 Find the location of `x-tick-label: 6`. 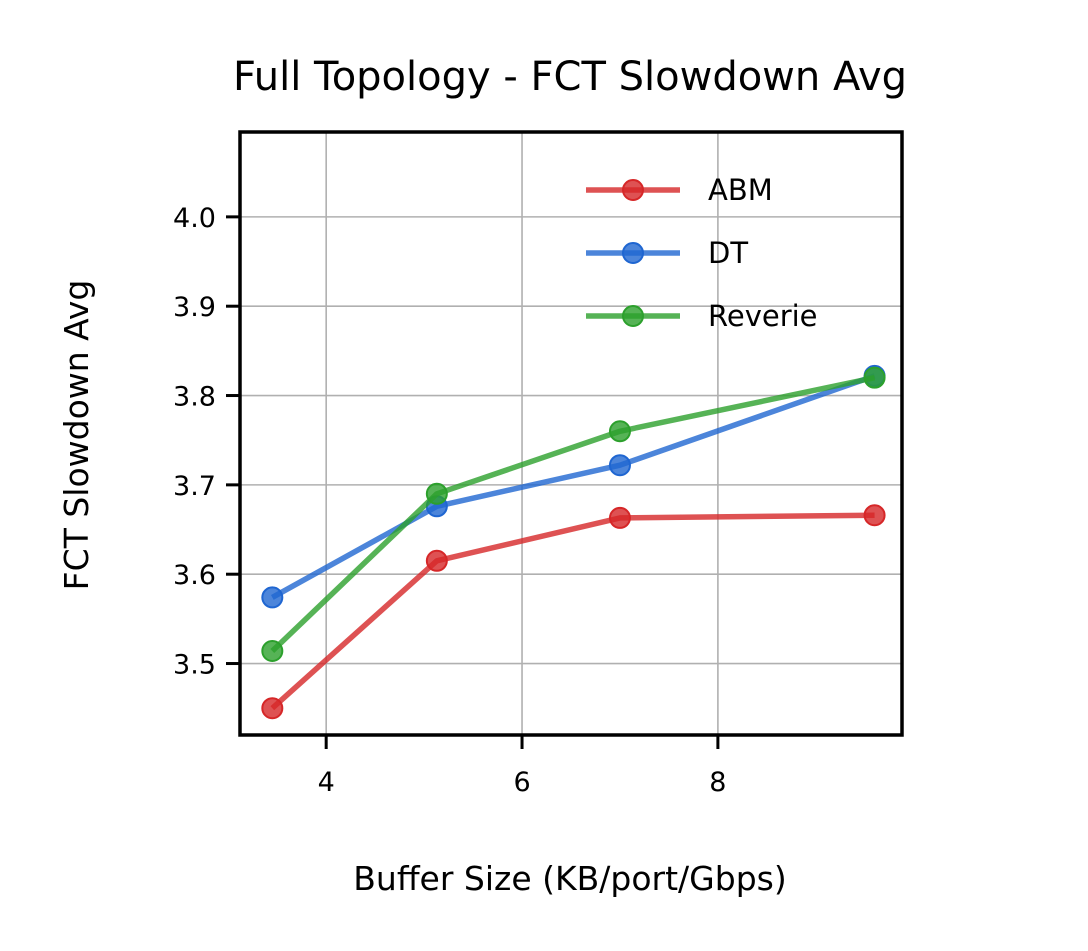

x-tick-label: 6 is located at coordinates (521, 782).